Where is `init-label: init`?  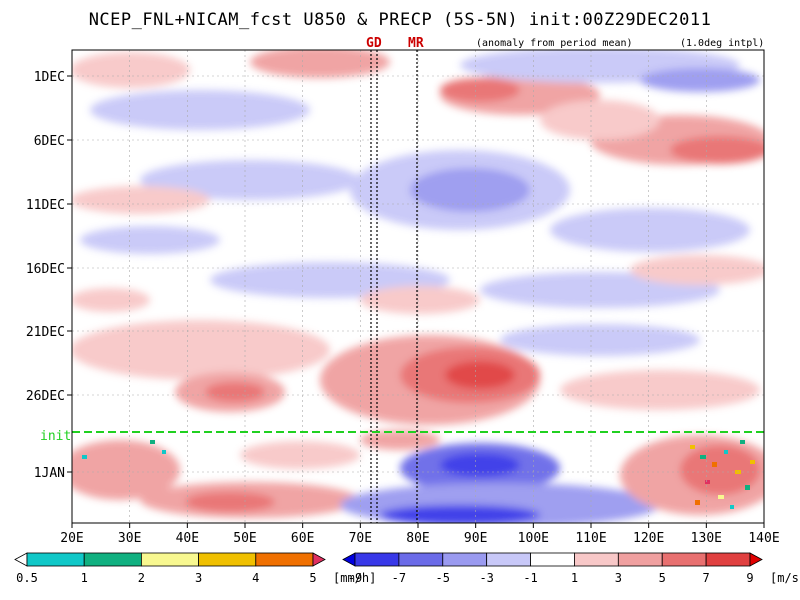
init-label: init is located at coordinates (55, 436).